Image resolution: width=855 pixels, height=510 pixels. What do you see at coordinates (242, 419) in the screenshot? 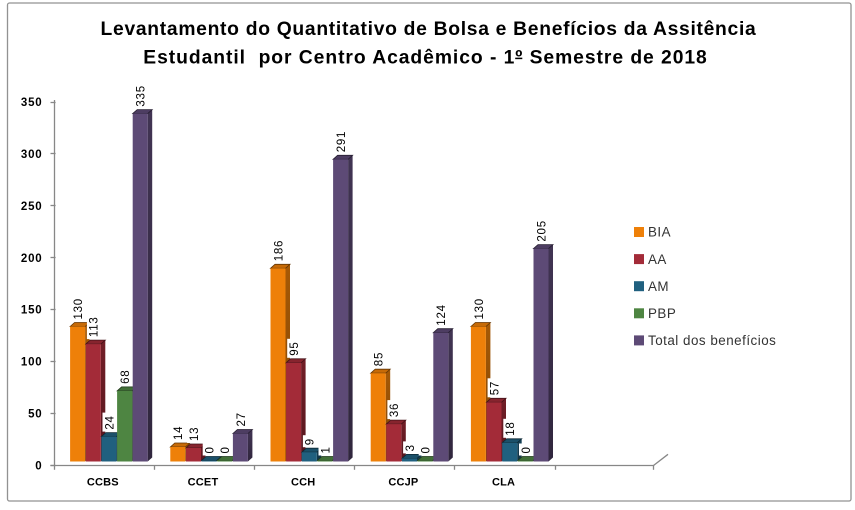
I see `svg-text: 27` at bounding box center [242, 419].